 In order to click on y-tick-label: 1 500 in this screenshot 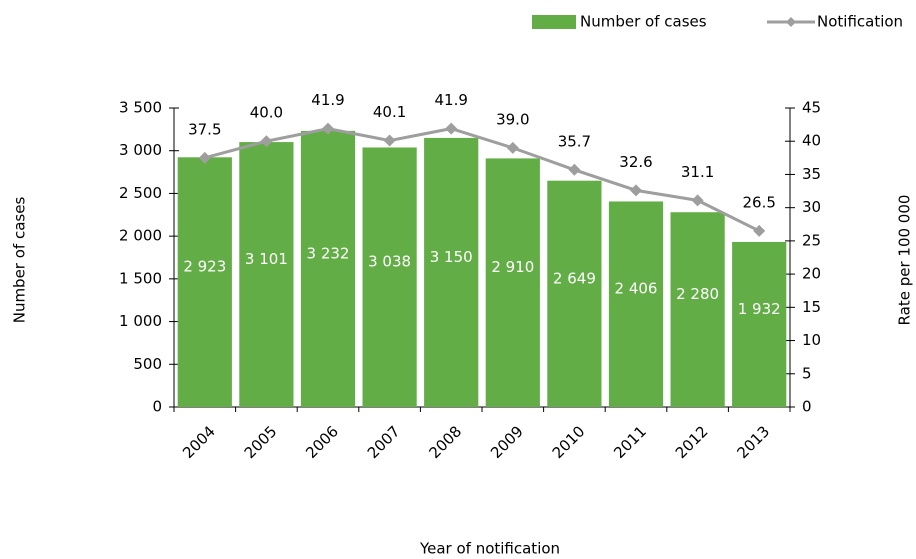, I will do `click(140, 278)`.